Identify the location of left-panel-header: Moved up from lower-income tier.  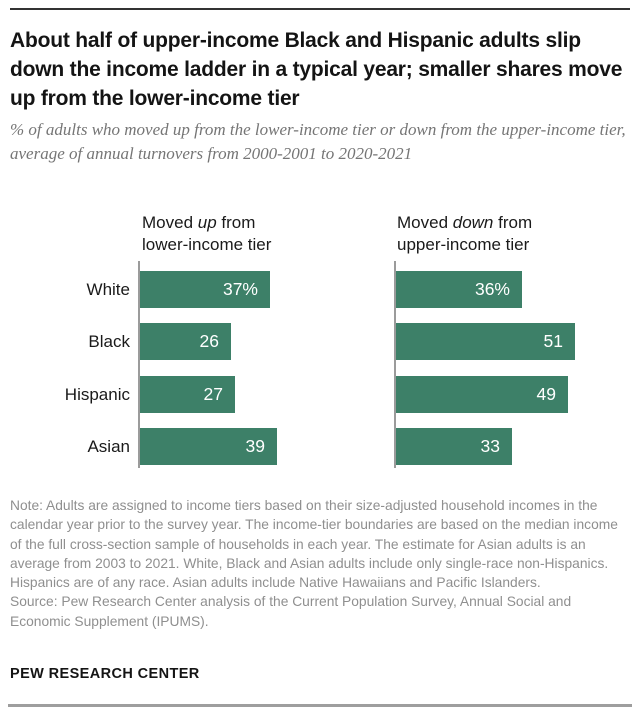
(206, 234).